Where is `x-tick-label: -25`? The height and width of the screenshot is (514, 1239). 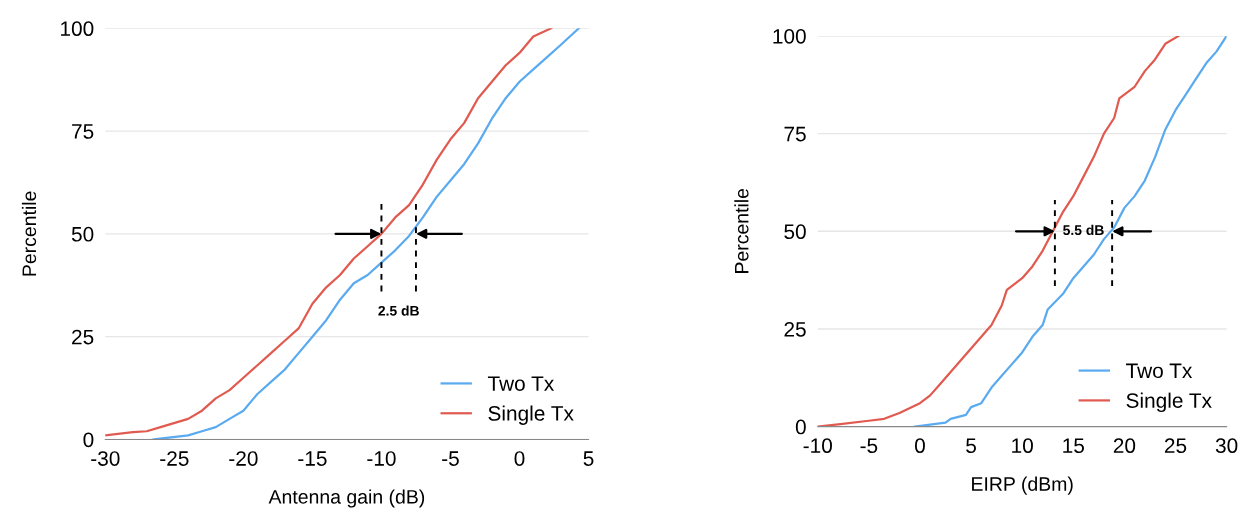 x-tick-label: -25 is located at coordinates (174, 458).